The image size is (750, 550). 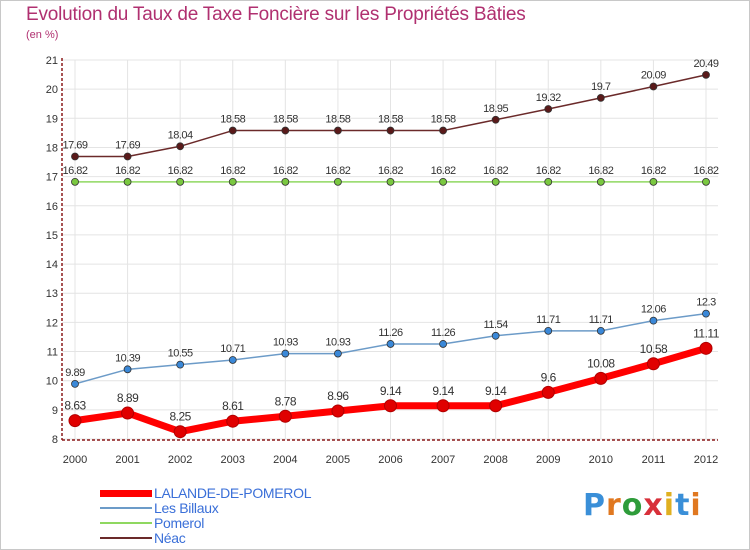 I want to click on data-label-n-ac: 18.95, so click(x=495, y=109).